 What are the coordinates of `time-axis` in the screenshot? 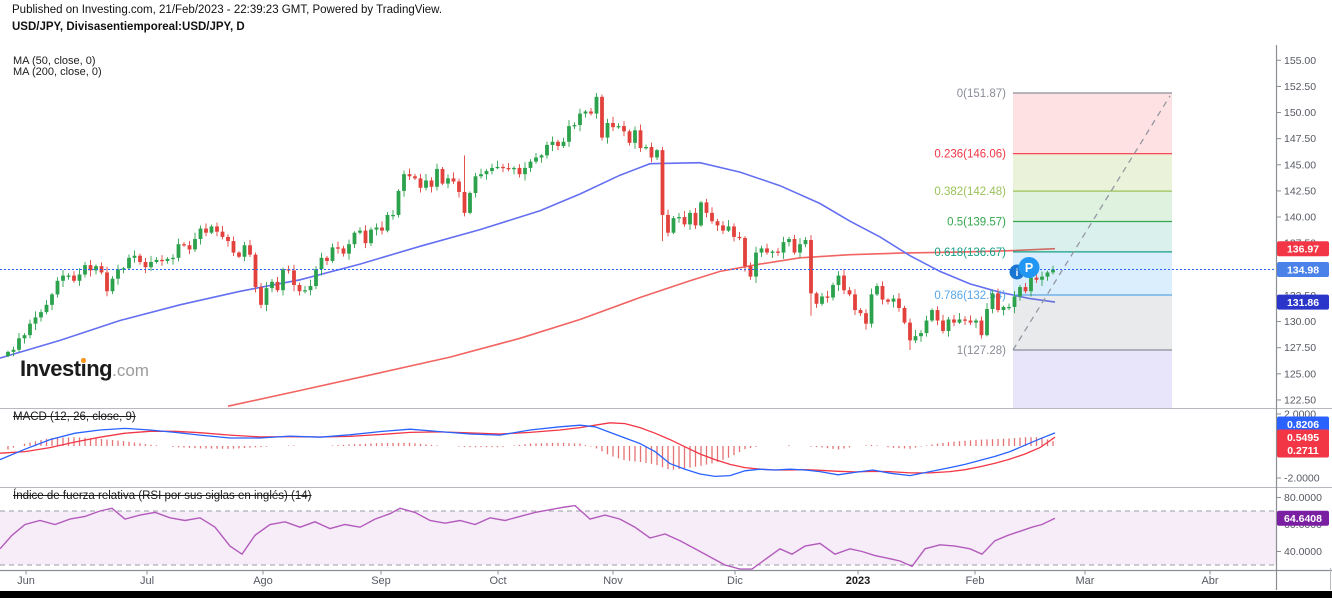 It's located at (666, 580).